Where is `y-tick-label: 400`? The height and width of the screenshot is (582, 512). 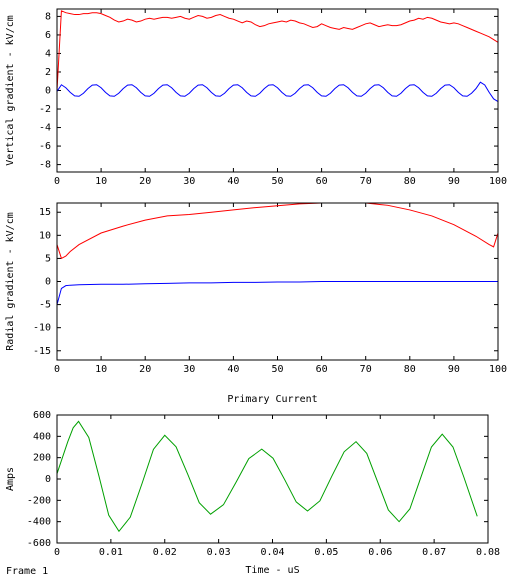 y-tick-label: 400 is located at coordinates (42, 436).